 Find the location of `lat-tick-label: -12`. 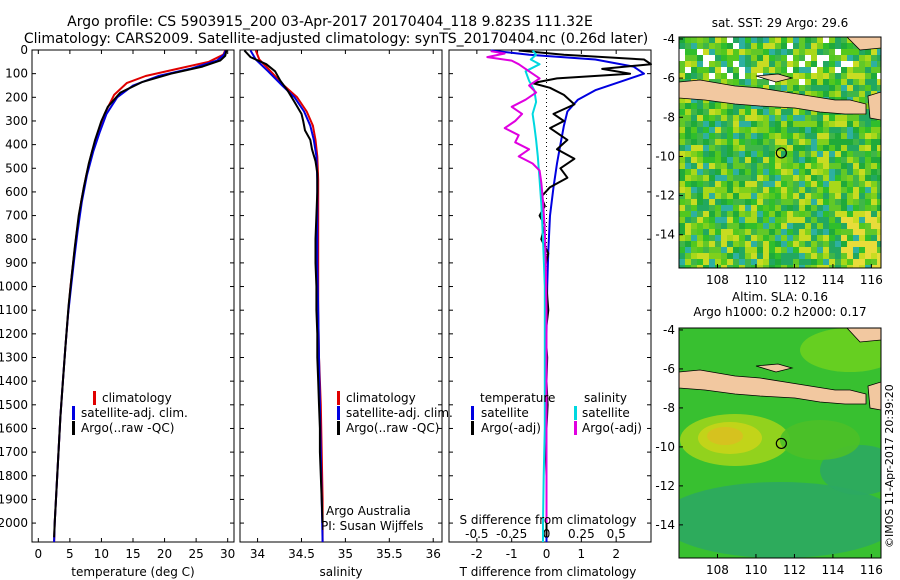

lat-tick-label: -12 is located at coordinates (665, 196).